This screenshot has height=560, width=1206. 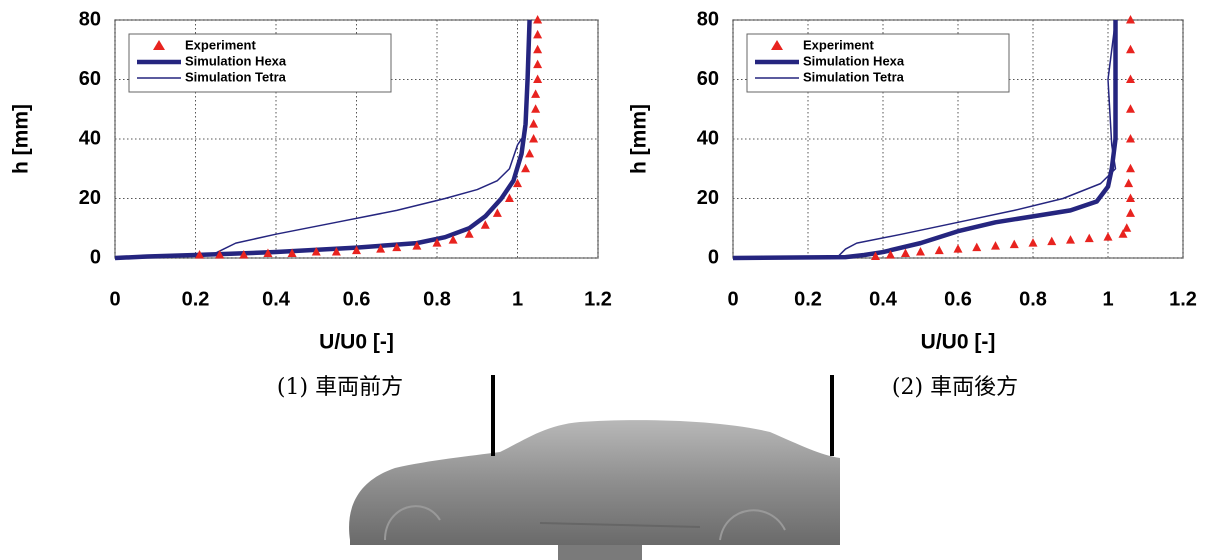 I want to click on car-body, so click(x=594, y=482).